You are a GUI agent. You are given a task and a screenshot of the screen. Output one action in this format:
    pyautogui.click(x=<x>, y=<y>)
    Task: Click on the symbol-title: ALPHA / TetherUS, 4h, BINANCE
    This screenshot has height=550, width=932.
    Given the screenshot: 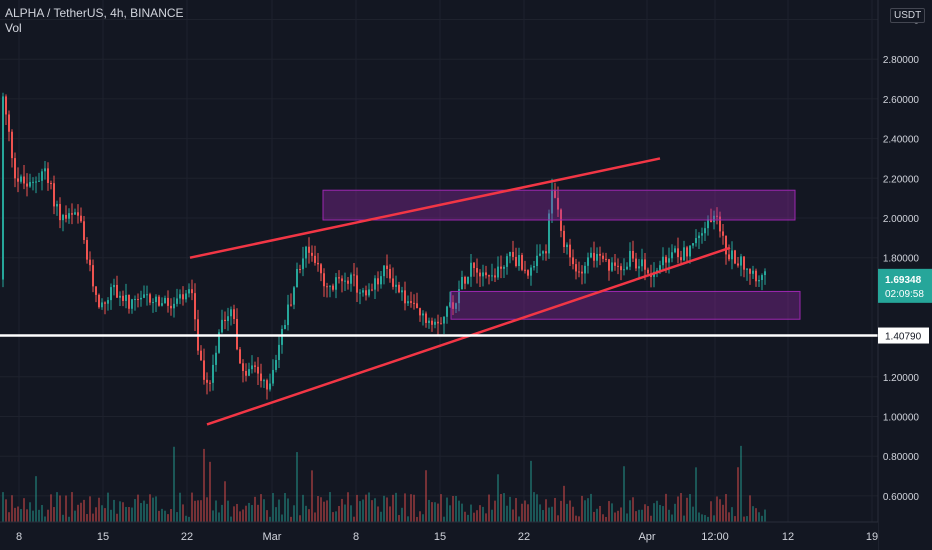 What is the action you would take?
    pyautogui.click(x=94, y=13)
    